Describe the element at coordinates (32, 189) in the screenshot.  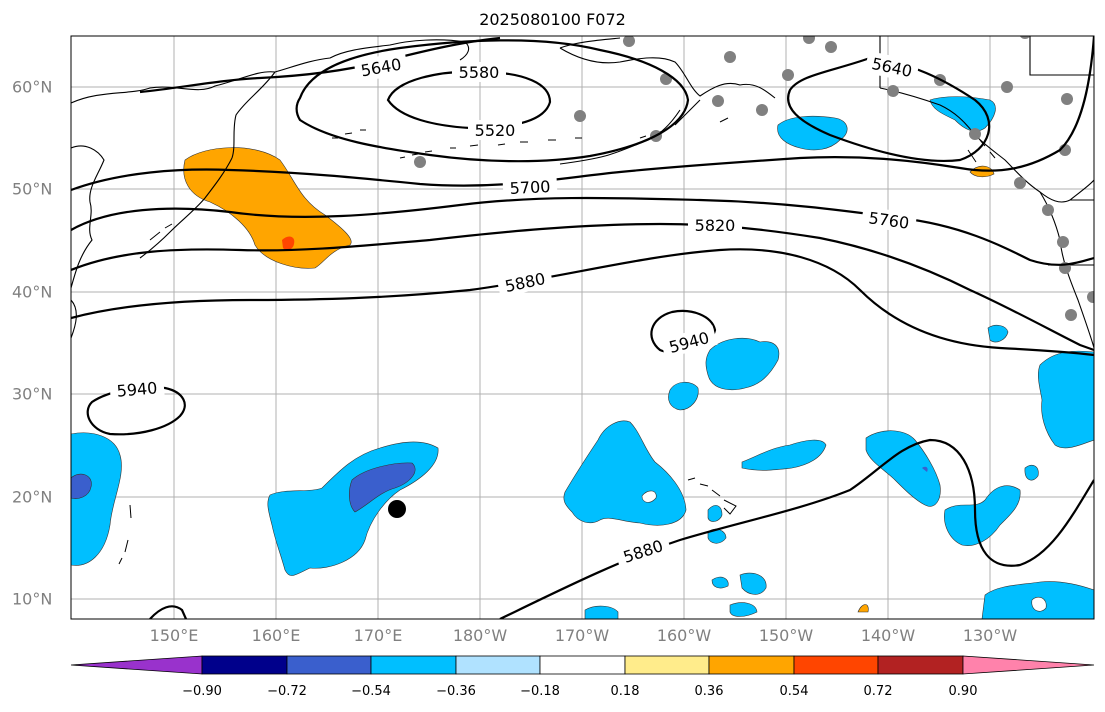
I see `lat-label: 50°N` at that location.